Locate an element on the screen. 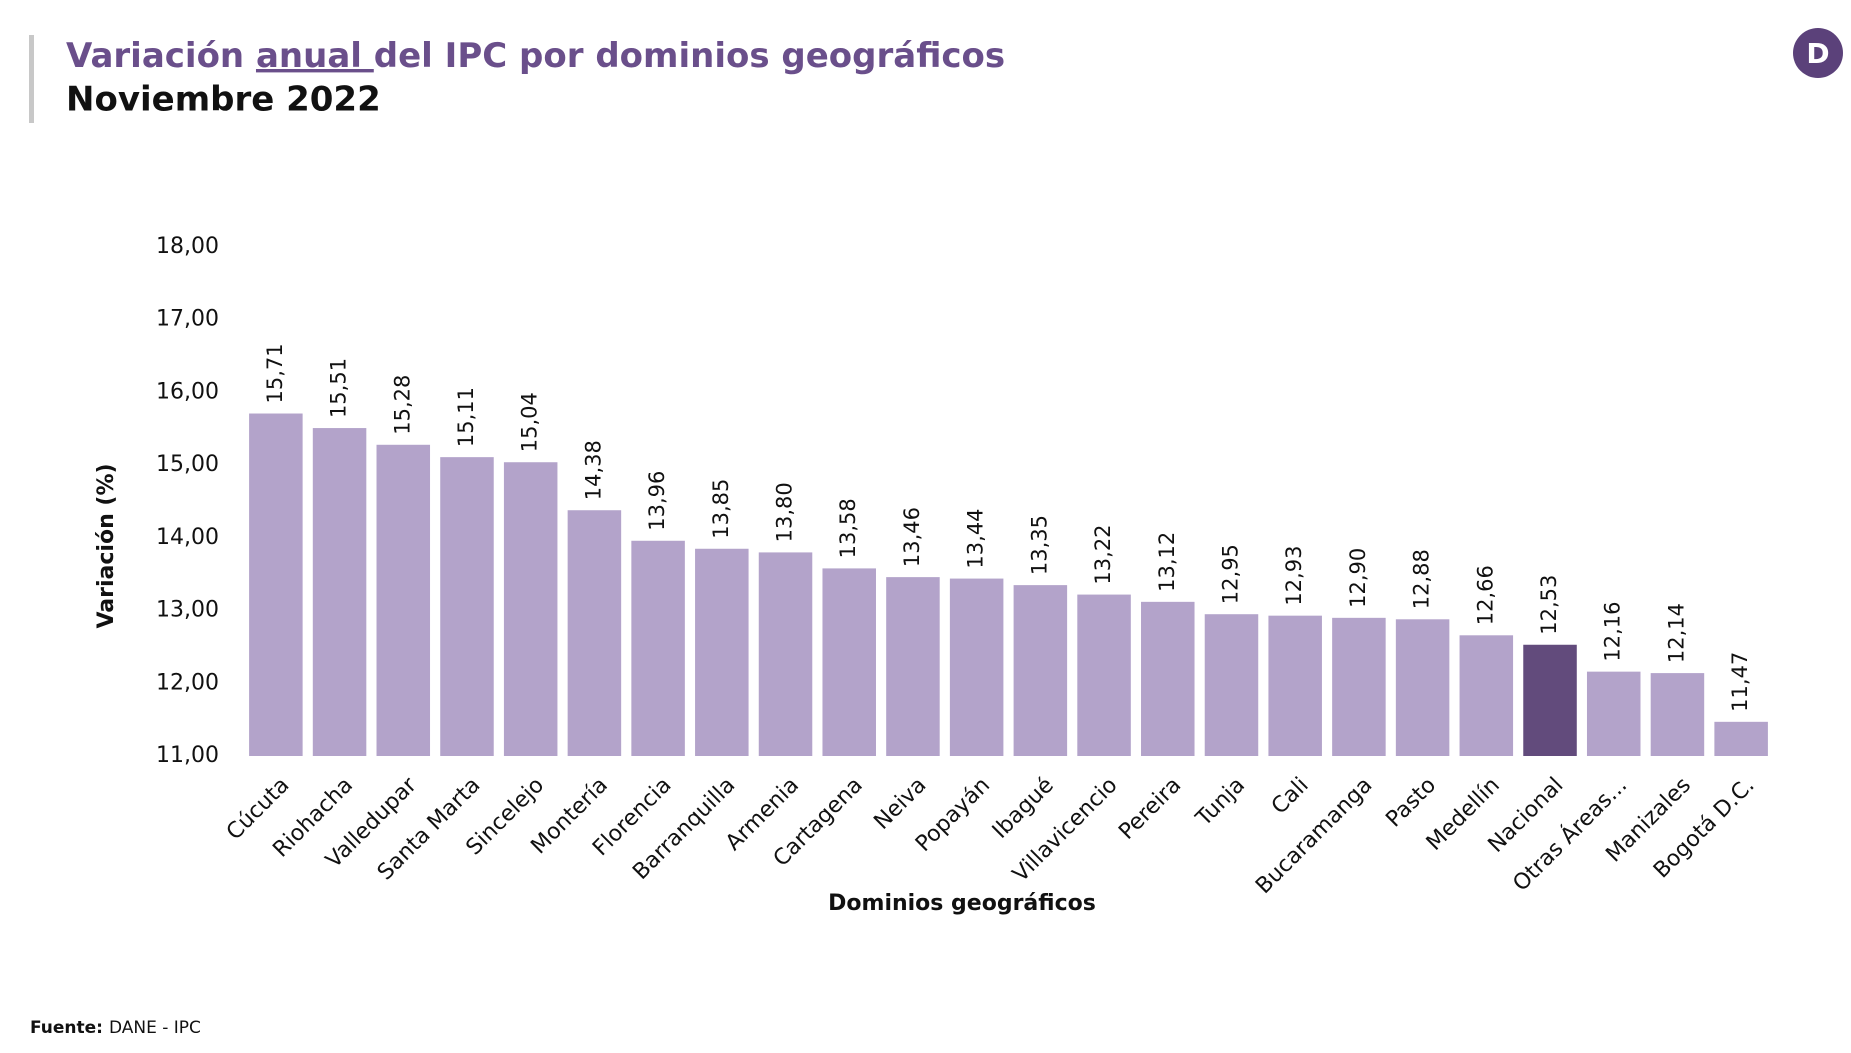 The image size is (1851, 1053). y-tick-label: 13,00 is located at coordinates (187, 610).